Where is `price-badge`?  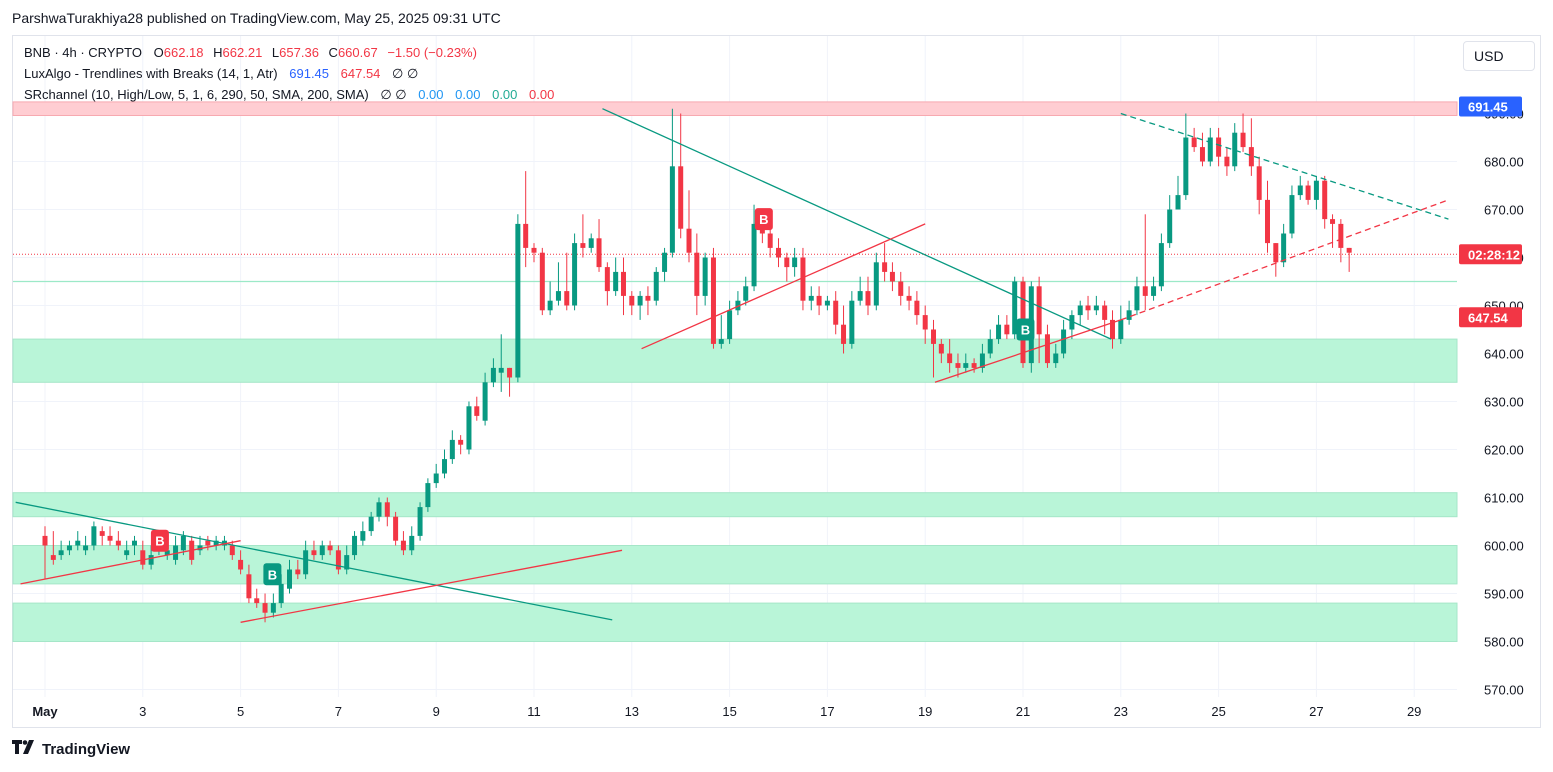 price-badge is located at coordinates (1490, 254).